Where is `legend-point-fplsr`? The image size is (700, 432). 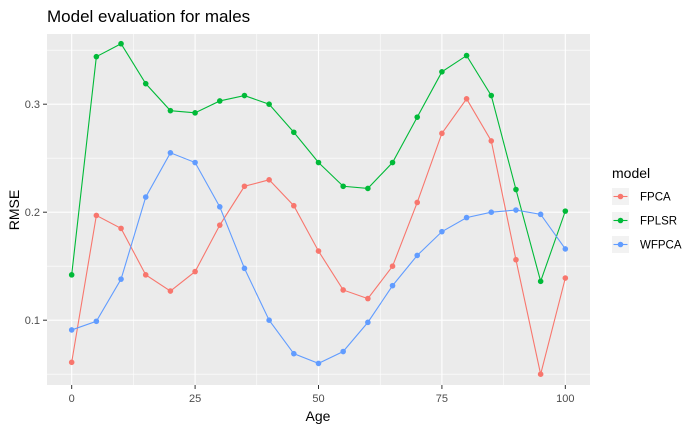 legend-point-fplsr is located at coordinates (620, 220).